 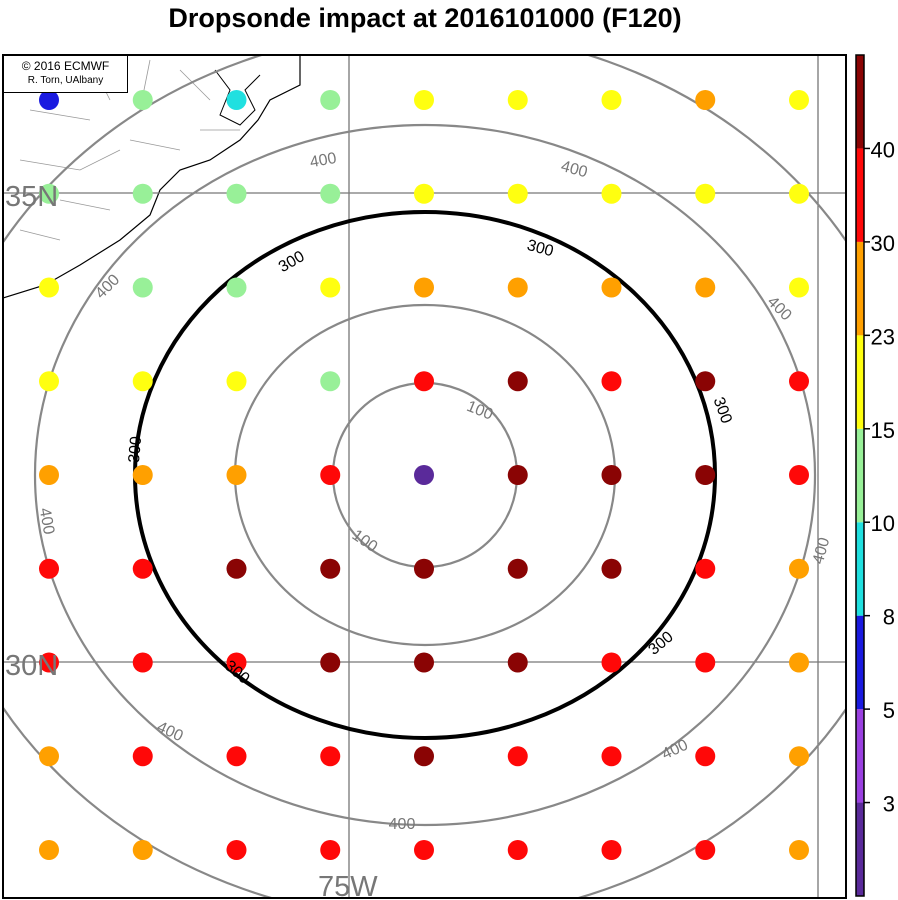 I want to click on lat-label-35n: 35N, so click(x=31, y=197).